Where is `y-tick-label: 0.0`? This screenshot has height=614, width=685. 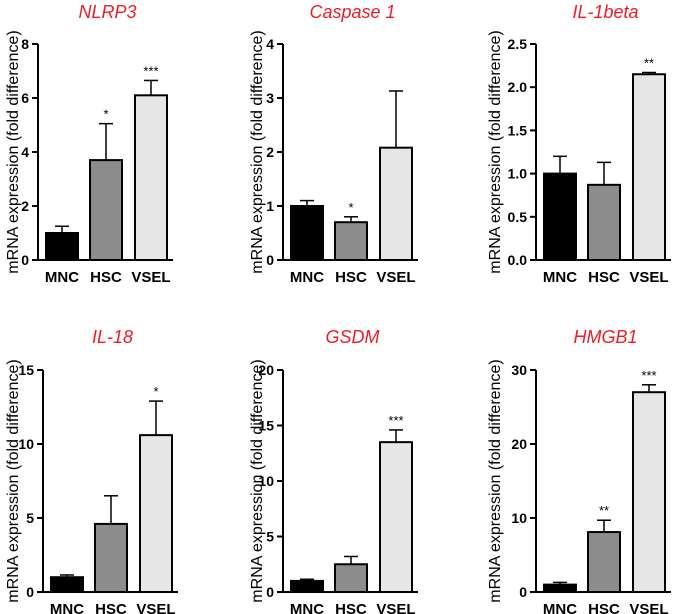
y-tick-label: 0.0 is located at coordinates (518, 260).